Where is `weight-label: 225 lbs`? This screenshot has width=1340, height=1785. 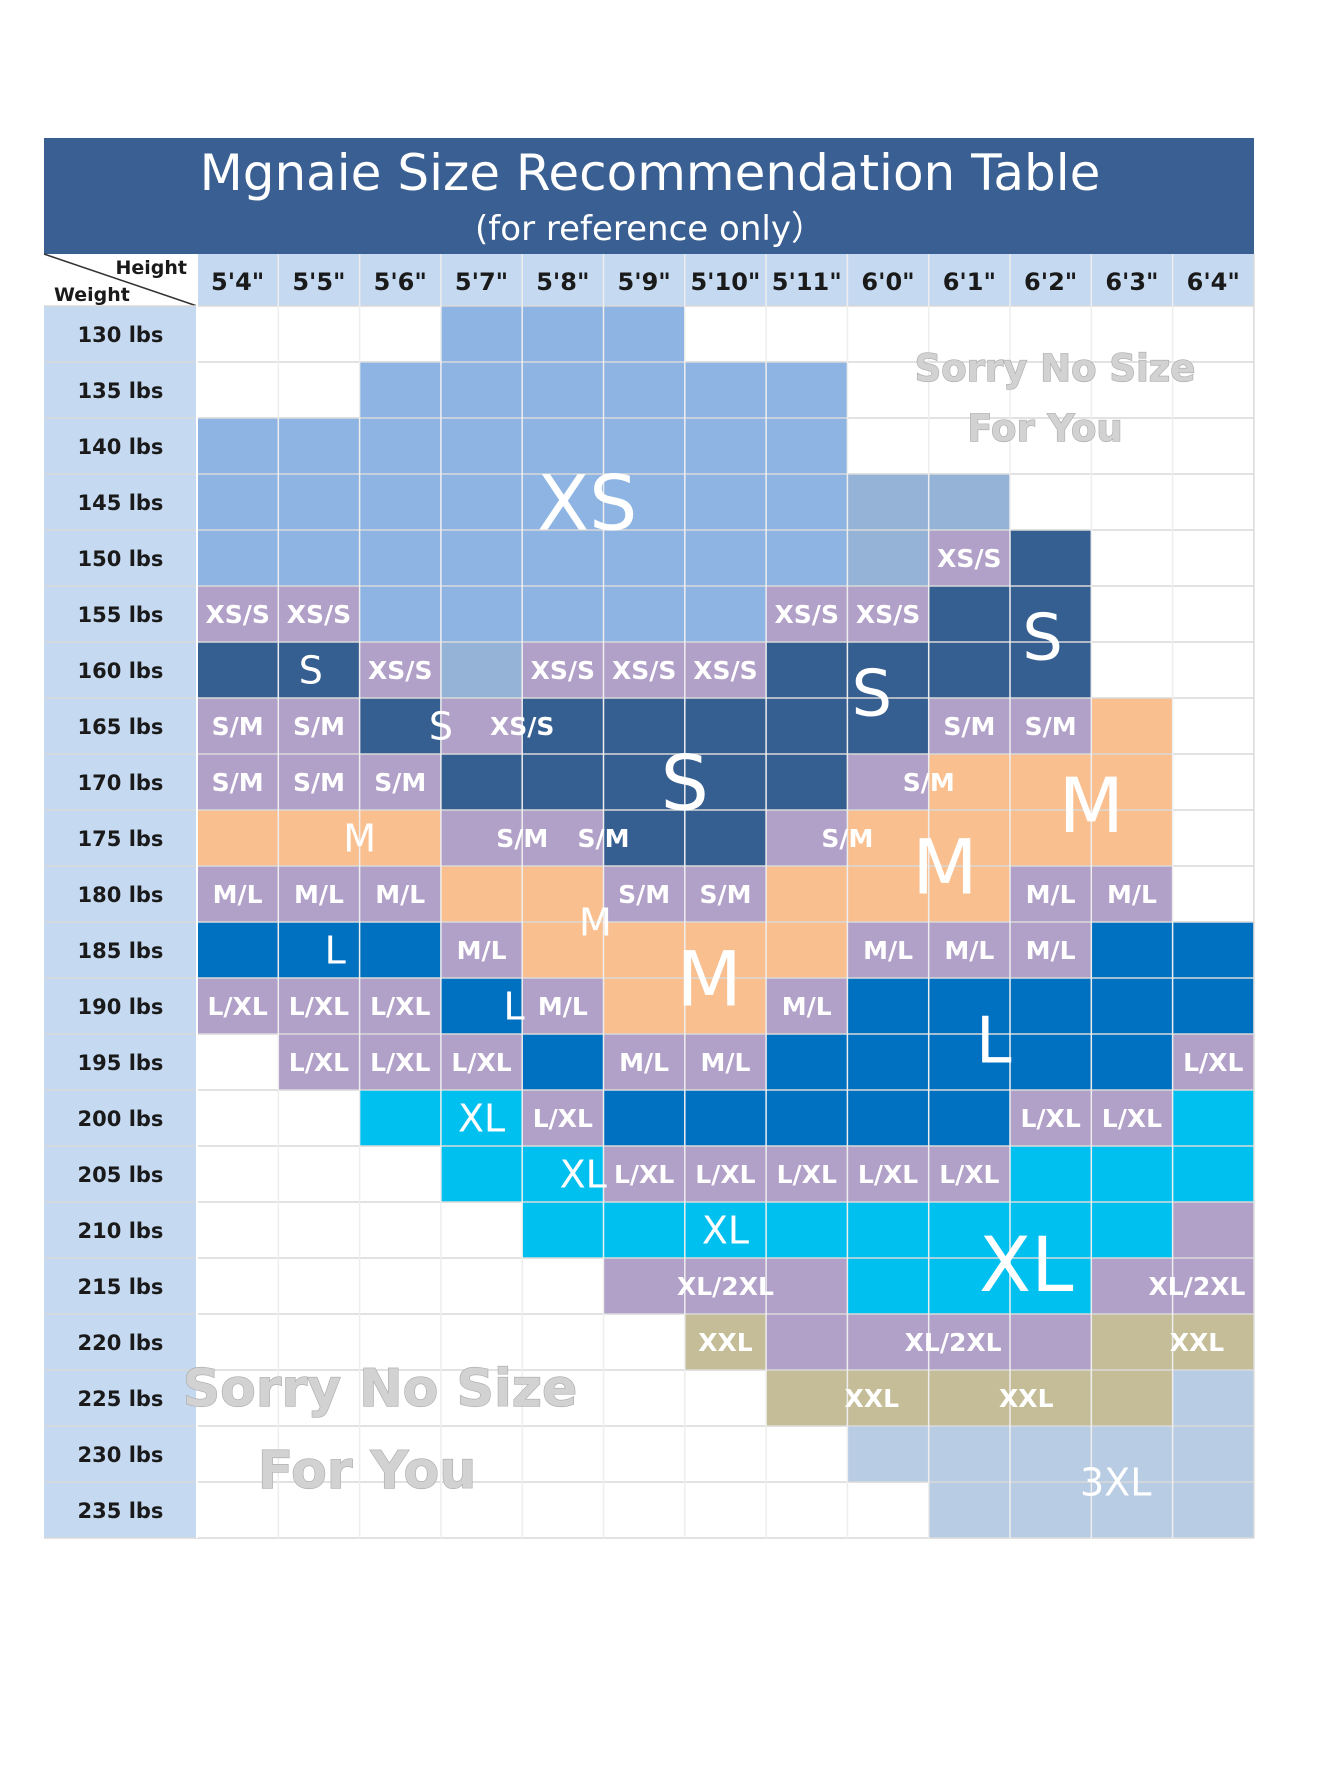
weight-label: 225 lbs is located at coordinates (121, 1399).